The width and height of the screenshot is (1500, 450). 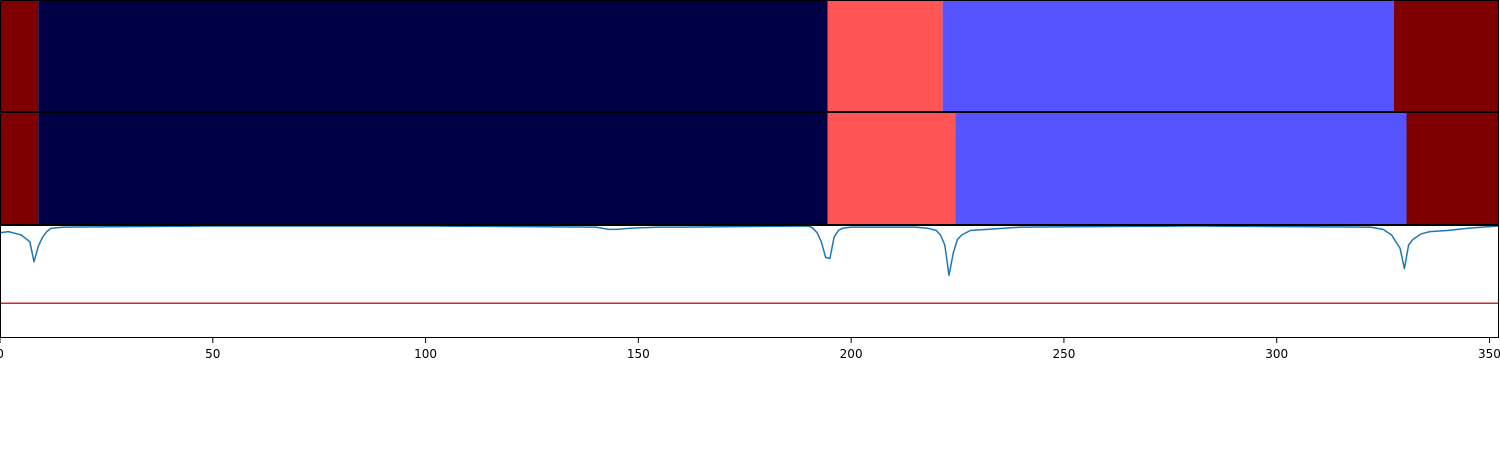 I want to click on x-tick-label-250: 250, so click(x=1063, y=354).